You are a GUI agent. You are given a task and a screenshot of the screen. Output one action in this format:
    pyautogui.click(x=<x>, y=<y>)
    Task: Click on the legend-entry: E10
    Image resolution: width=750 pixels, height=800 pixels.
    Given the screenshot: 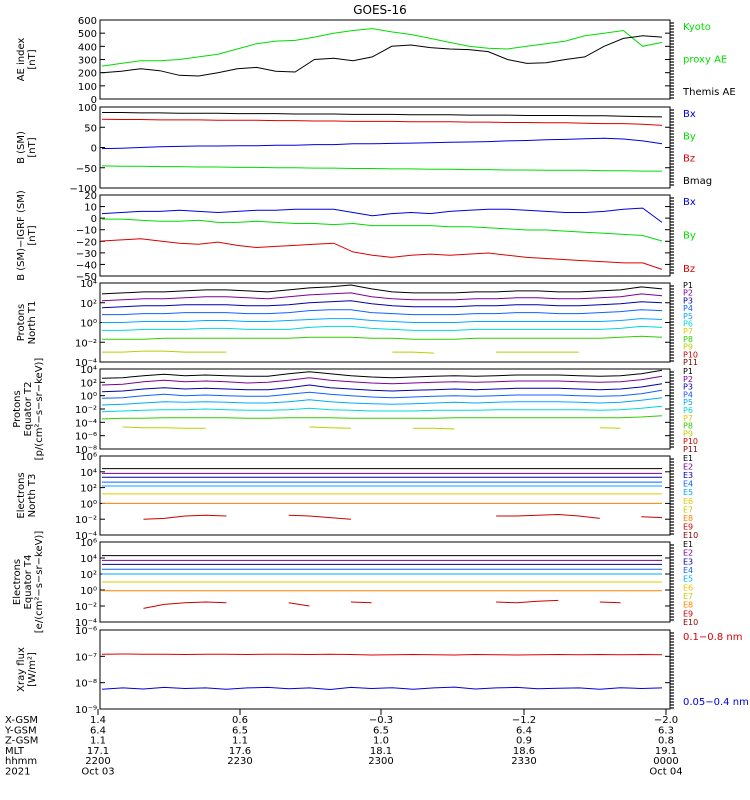 What is the action you would take?
    pyautogui.click(x=690, y=535)
    